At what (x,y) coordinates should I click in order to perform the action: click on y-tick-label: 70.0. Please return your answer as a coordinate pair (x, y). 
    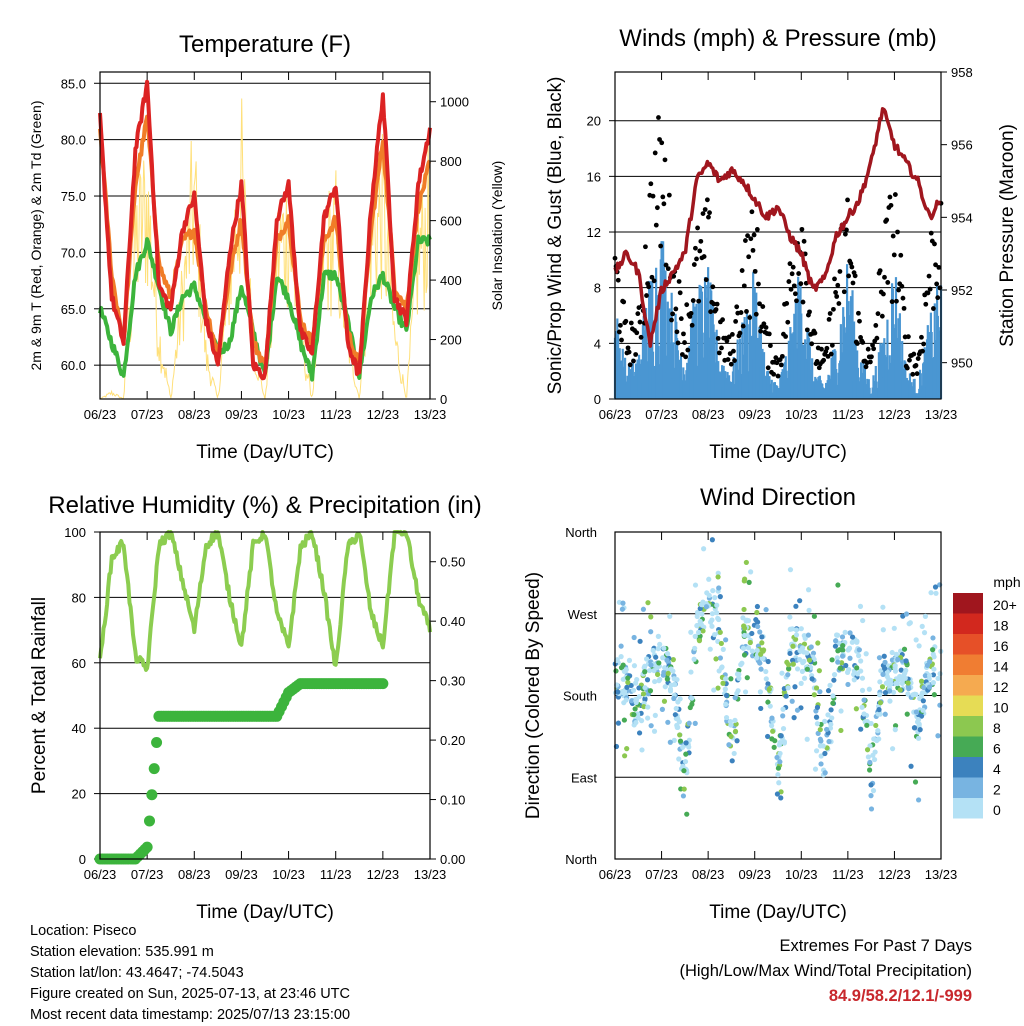
    Looking at the image, I should click on (73, 252).